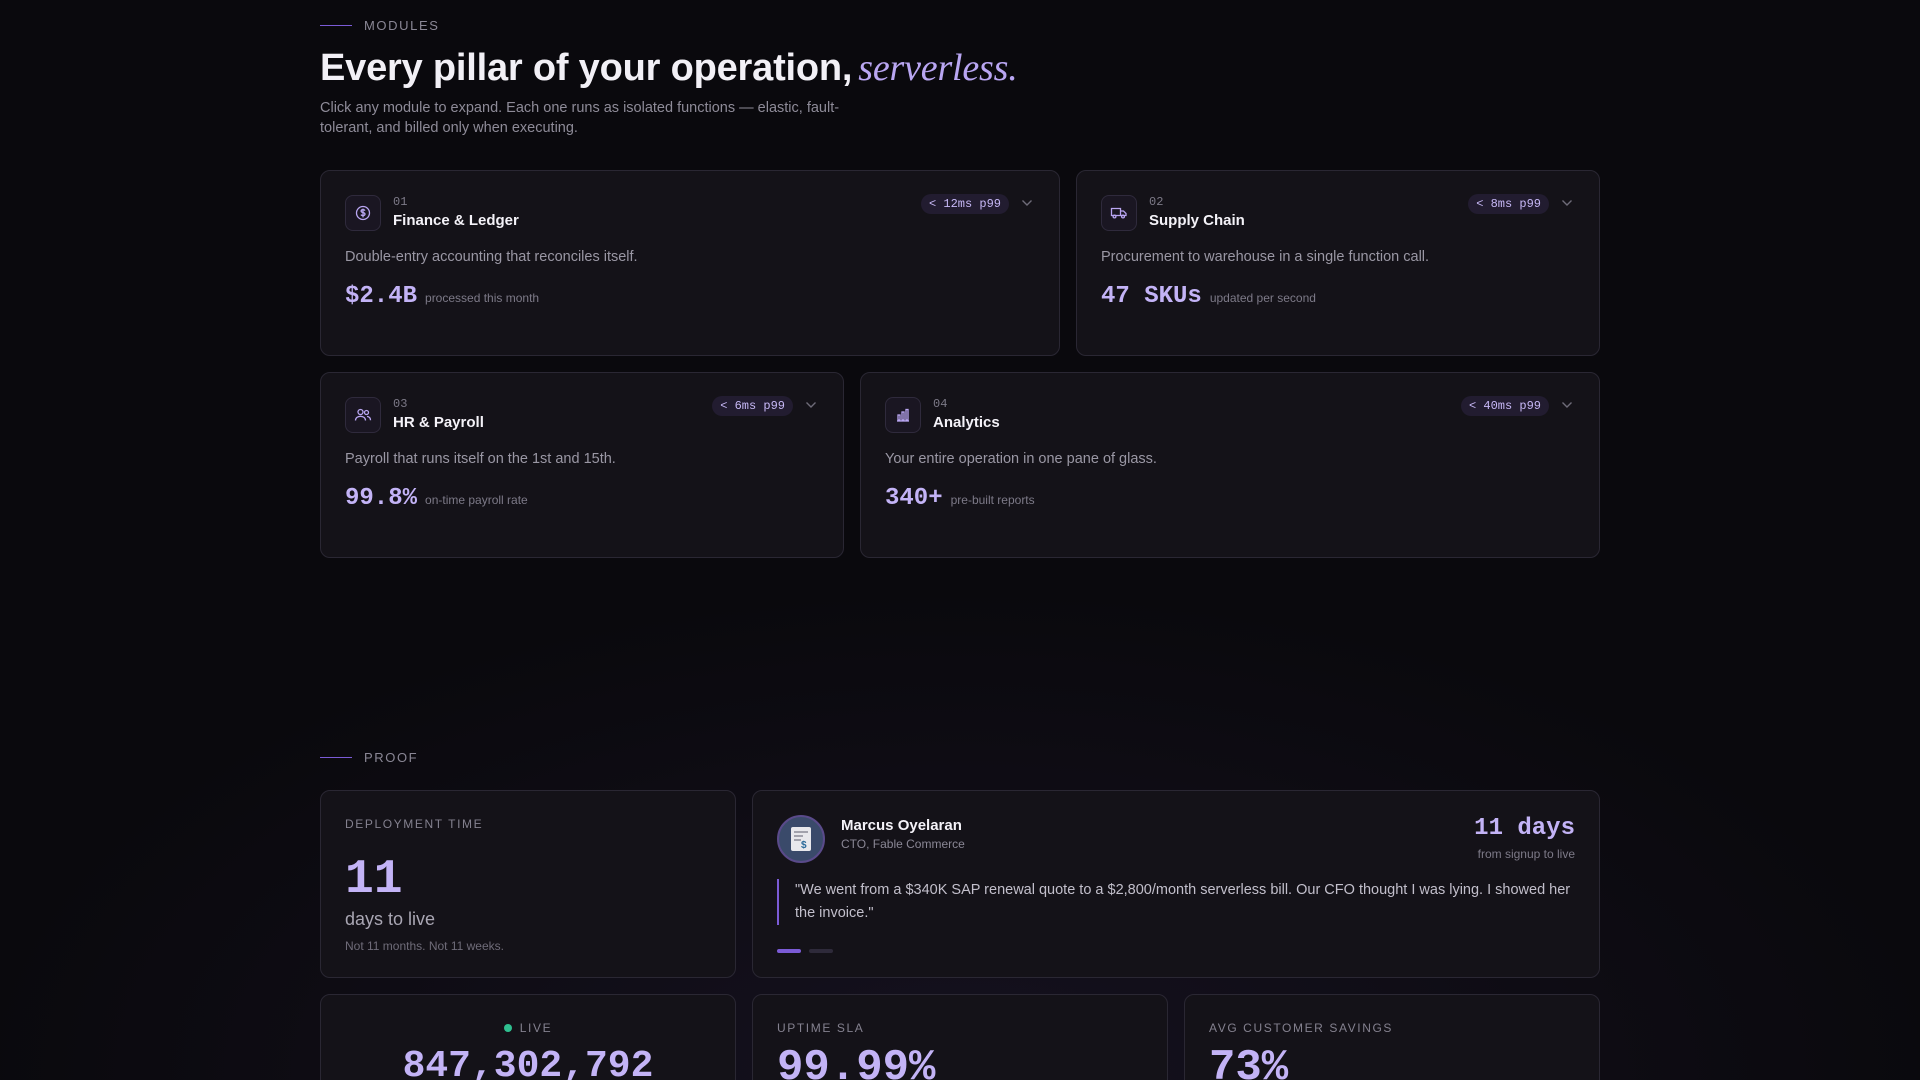 The image size is (1920, 1080). I want to click on latency-badge: < 12ms p99, so click(964, 204).